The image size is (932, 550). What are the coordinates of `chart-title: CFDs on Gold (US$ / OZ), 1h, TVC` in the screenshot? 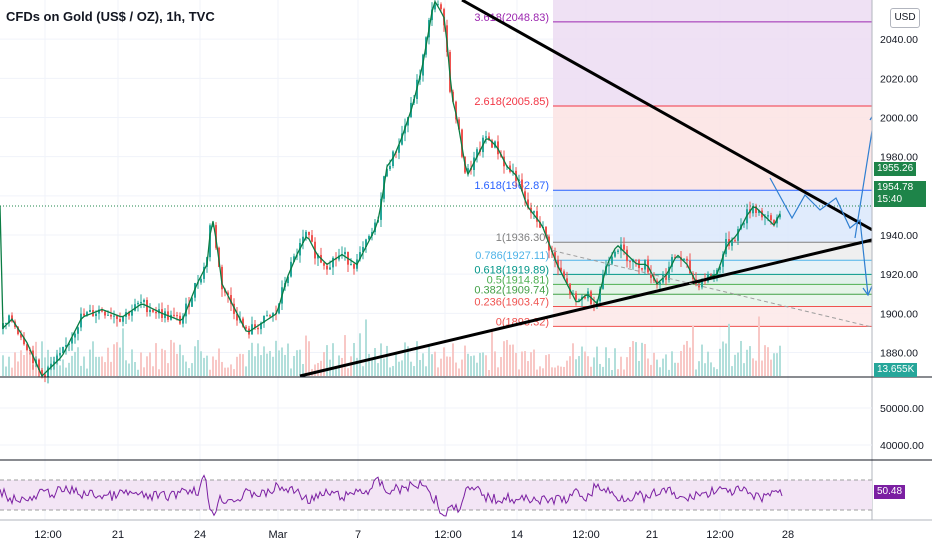 It's located at (110, 16).